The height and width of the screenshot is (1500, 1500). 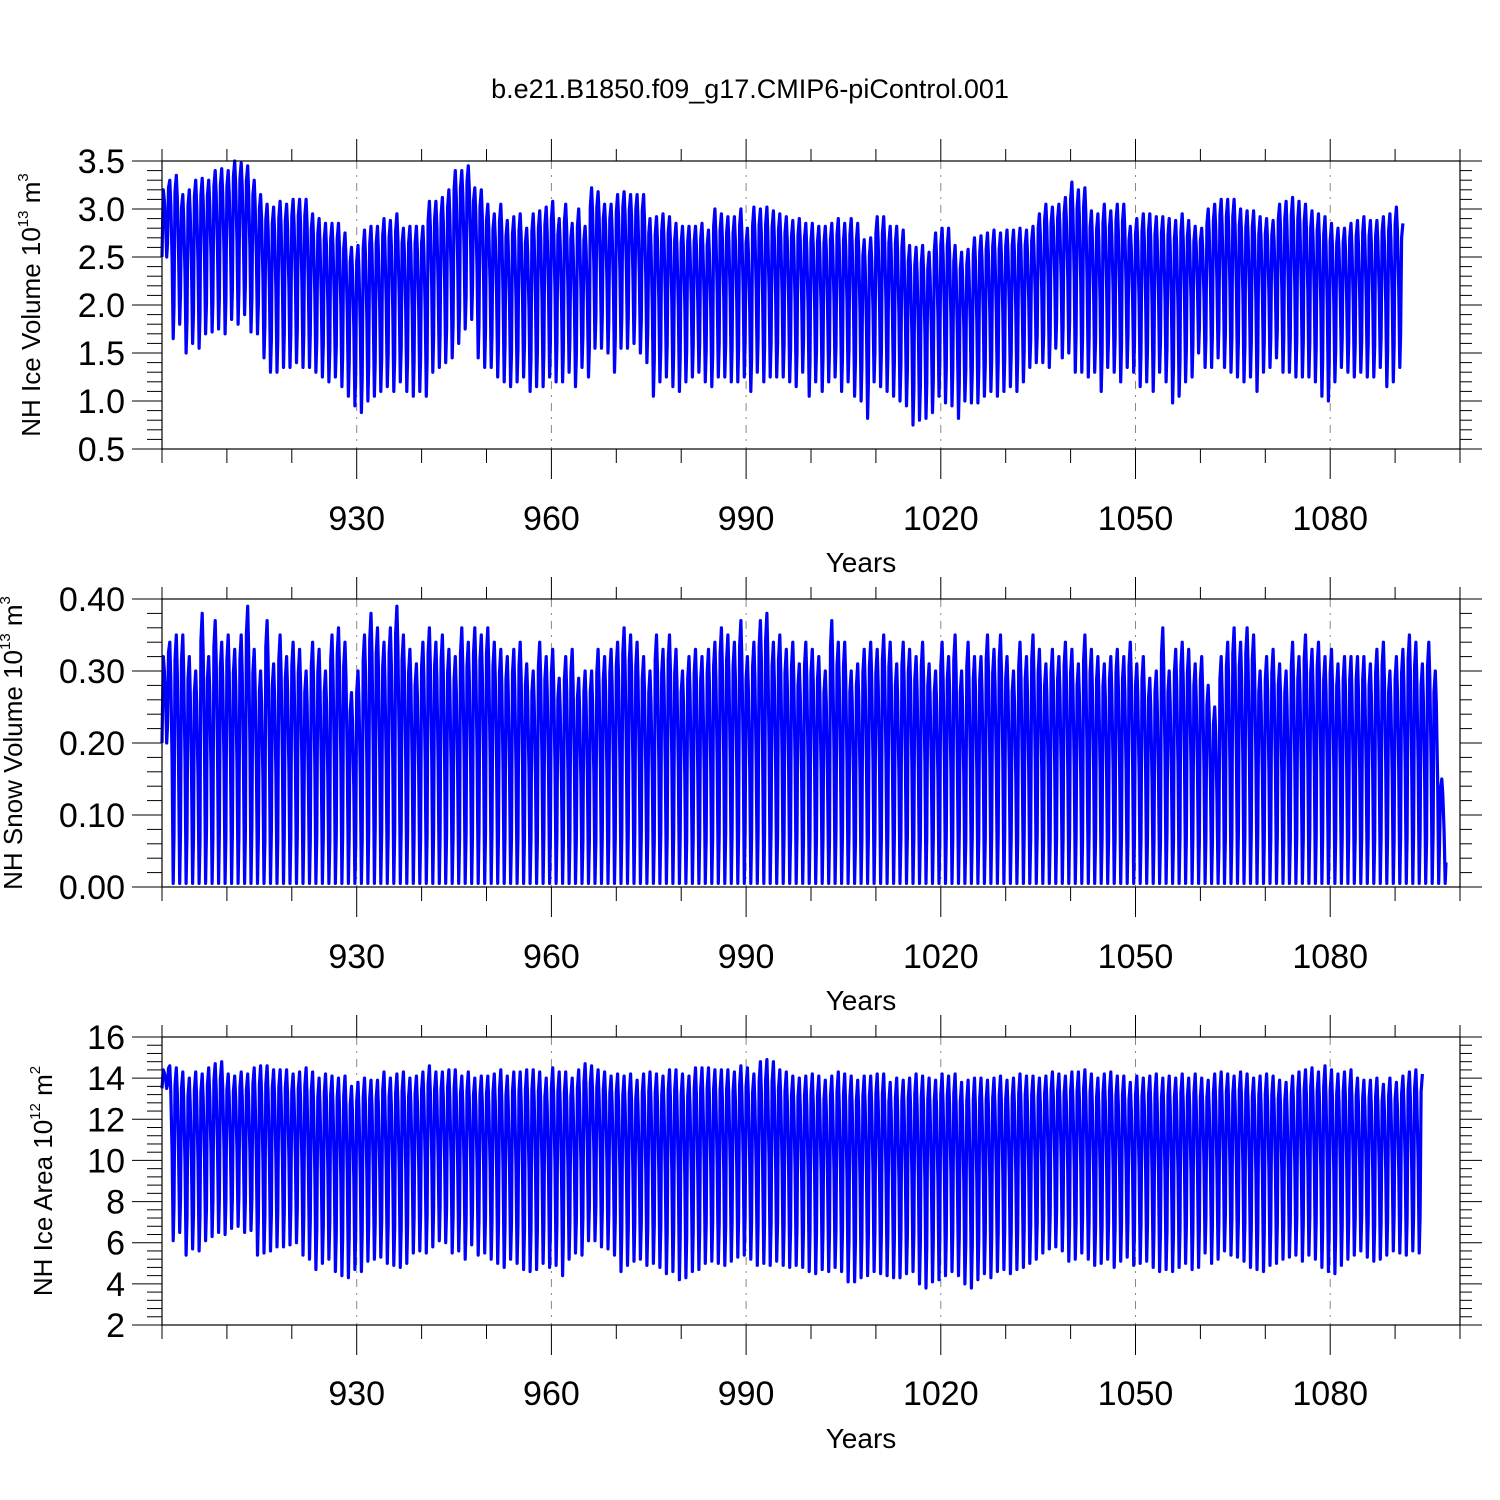 I want to click on ice-area-x-tick-label: 930, so click(x=356, y=1394).